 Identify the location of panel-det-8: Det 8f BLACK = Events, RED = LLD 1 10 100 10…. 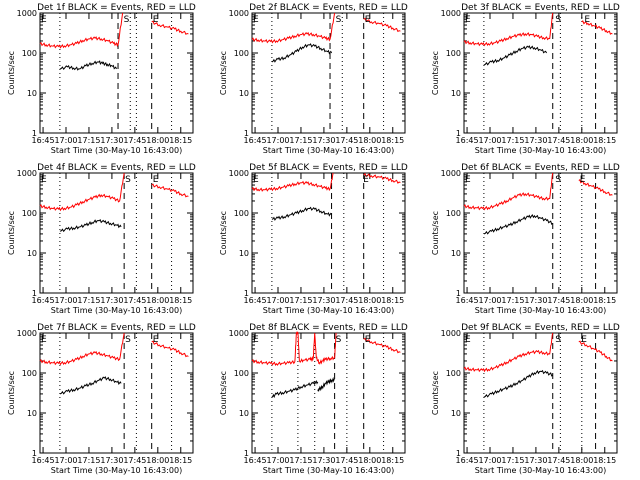
(313, 399).